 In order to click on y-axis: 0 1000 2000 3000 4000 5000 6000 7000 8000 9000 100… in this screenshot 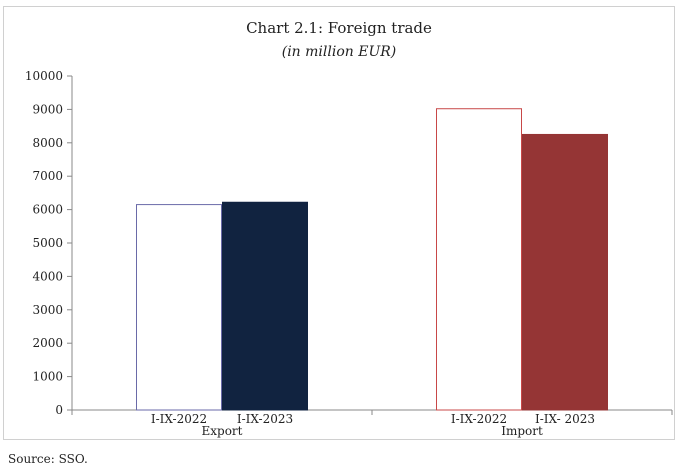, I will do `click(49, 243)`.